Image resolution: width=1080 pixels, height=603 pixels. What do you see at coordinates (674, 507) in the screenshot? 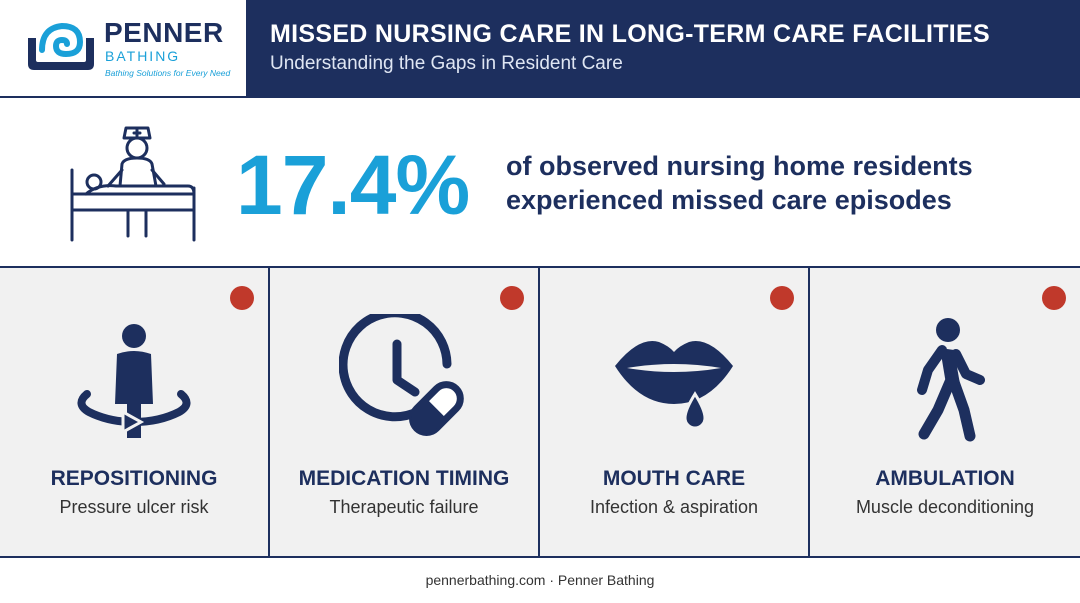
I see `card-desc: Infection & aspiration` at bounding box center [674, 507].